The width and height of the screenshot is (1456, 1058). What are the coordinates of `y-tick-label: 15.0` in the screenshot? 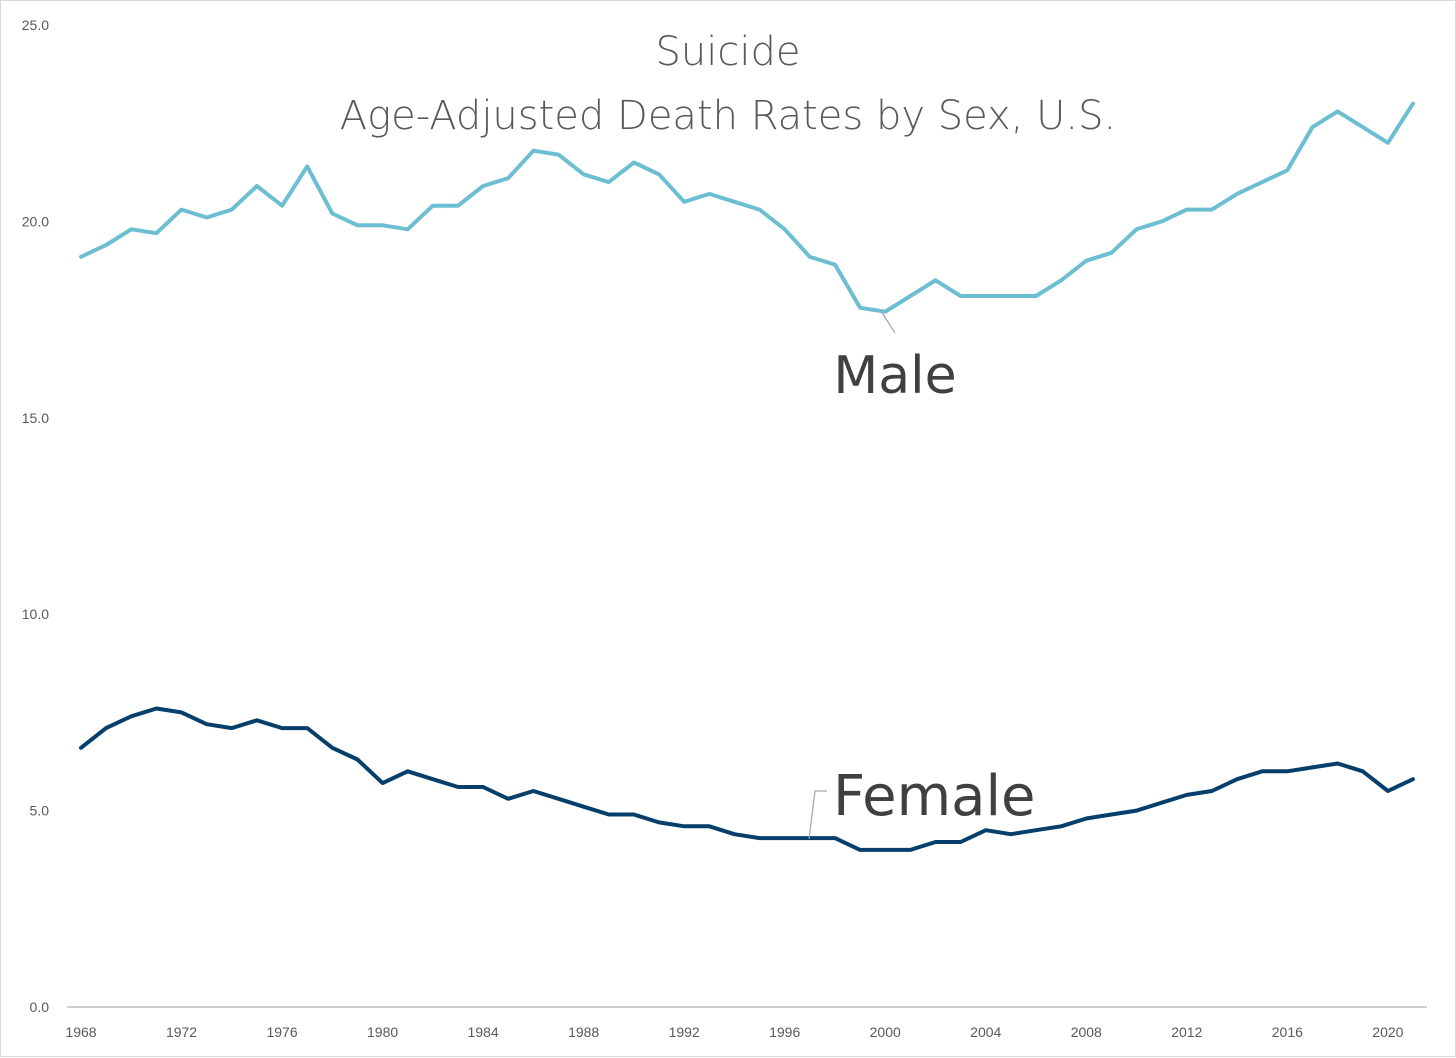 It's located at (35, 418).